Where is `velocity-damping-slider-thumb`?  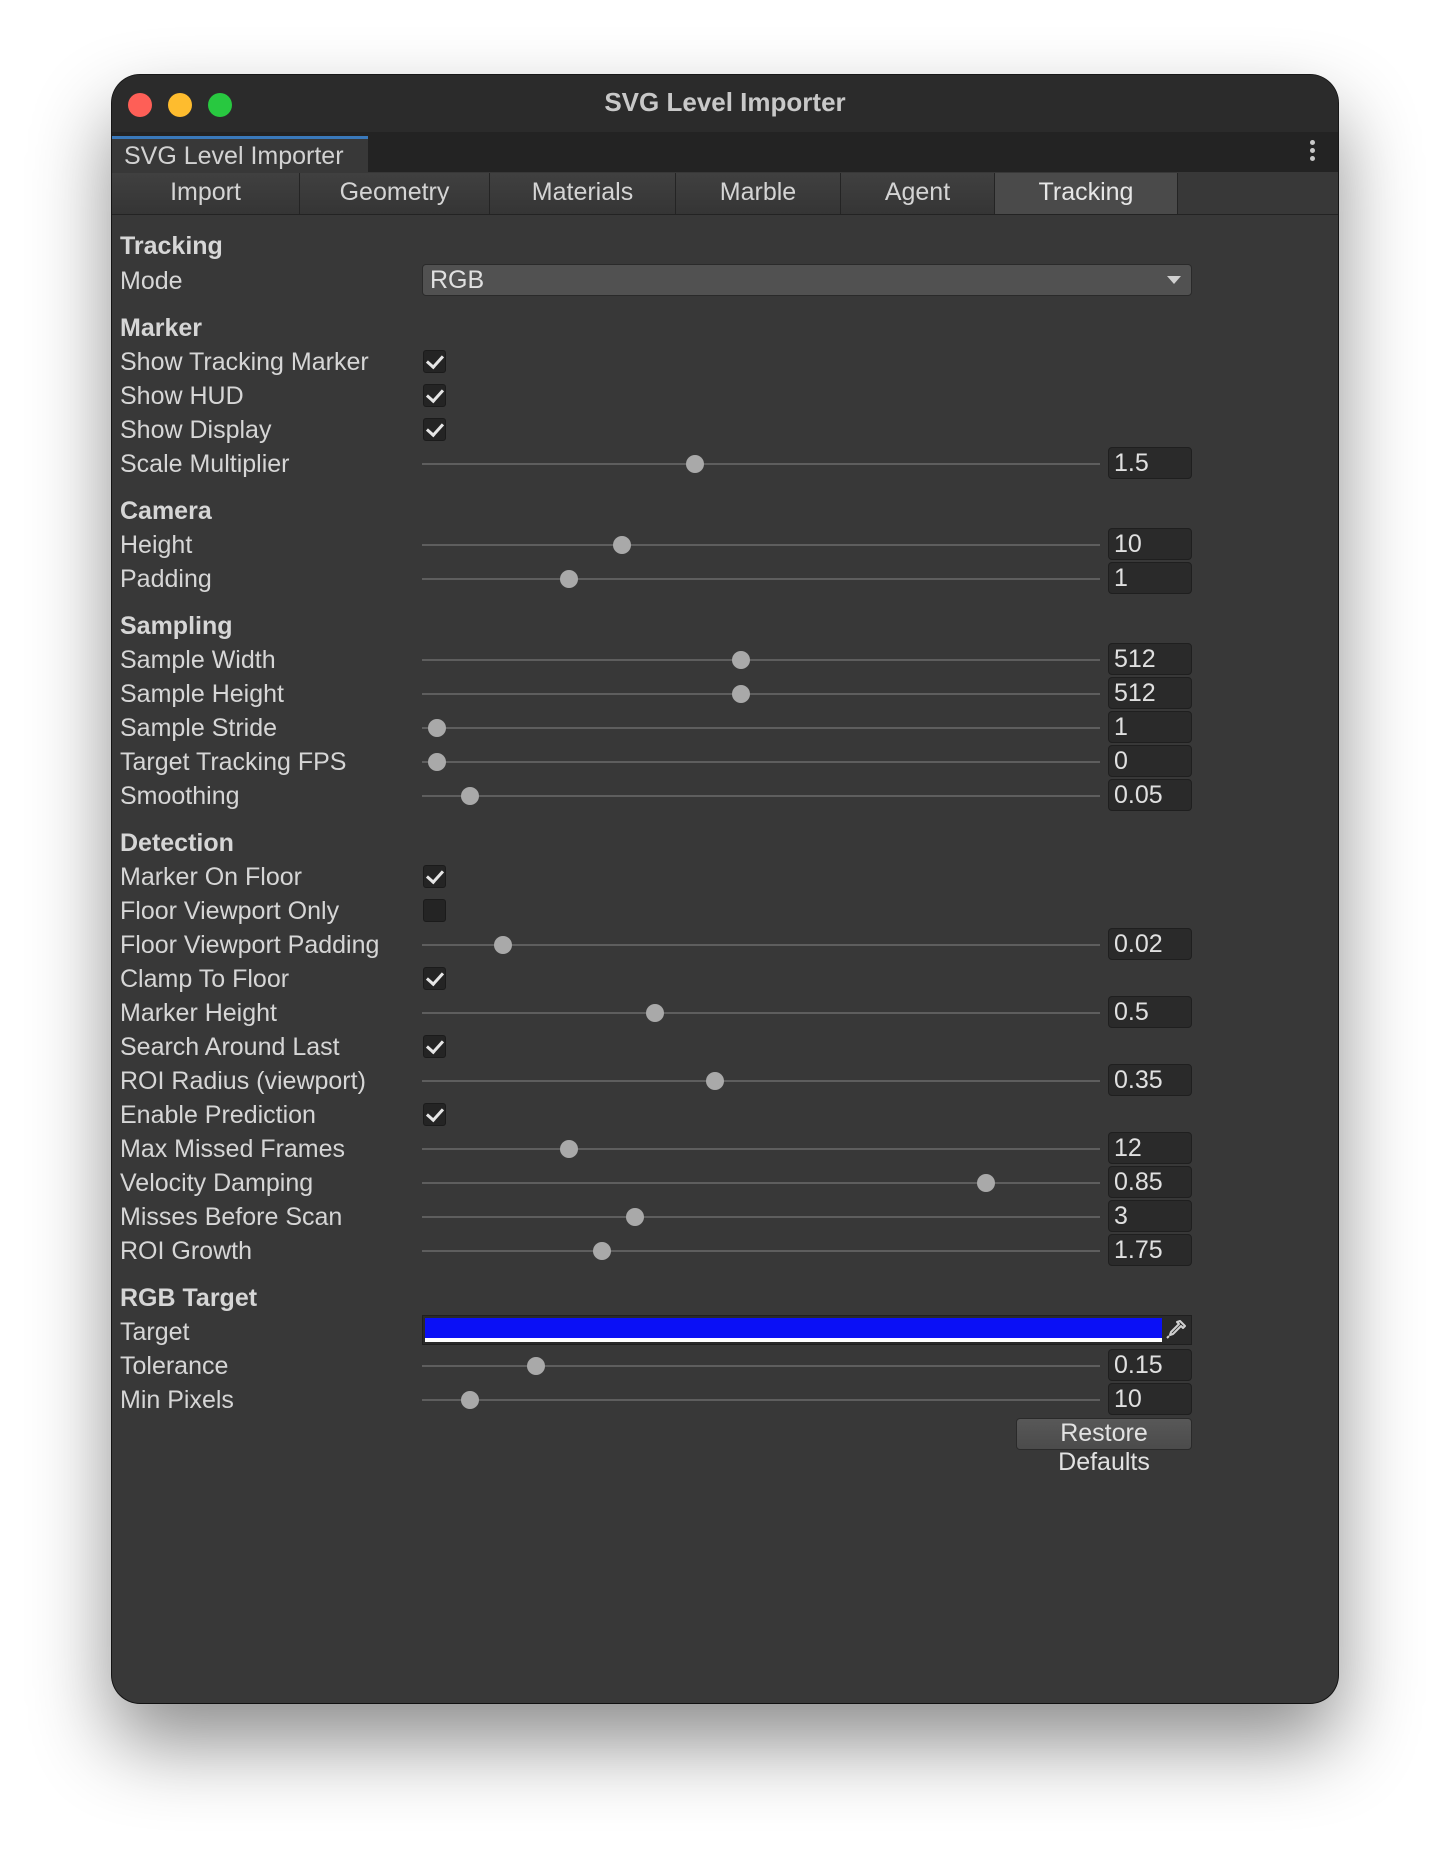
velocity-damping-slider-thumb is located at coordinates (986, 1183).